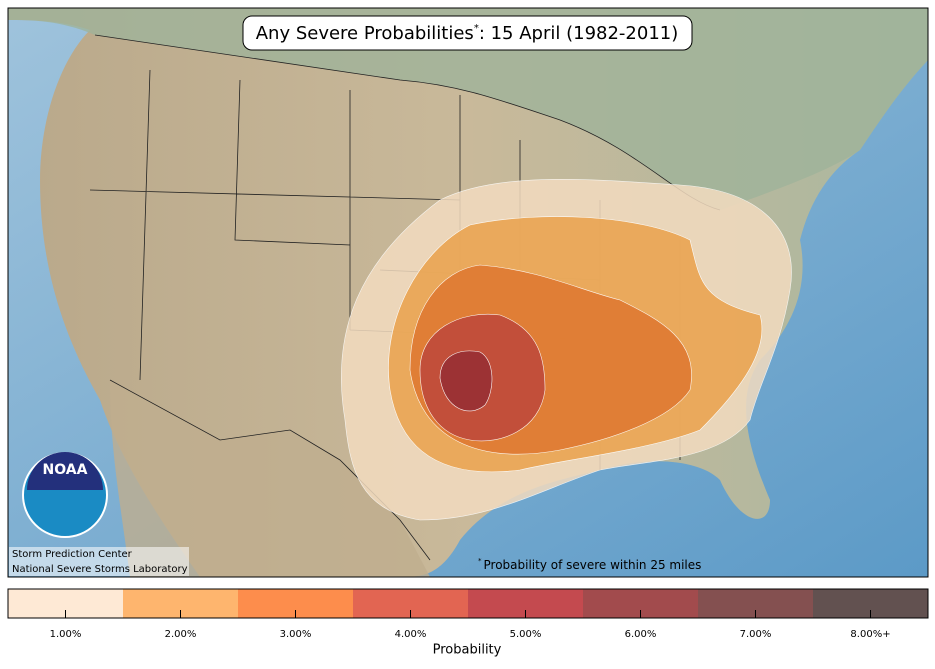 Image resolution: width=935 pixels, height=669 pixels. I want to click on footnote-text: Probability of severe within 25 miles, so click(593, 565).